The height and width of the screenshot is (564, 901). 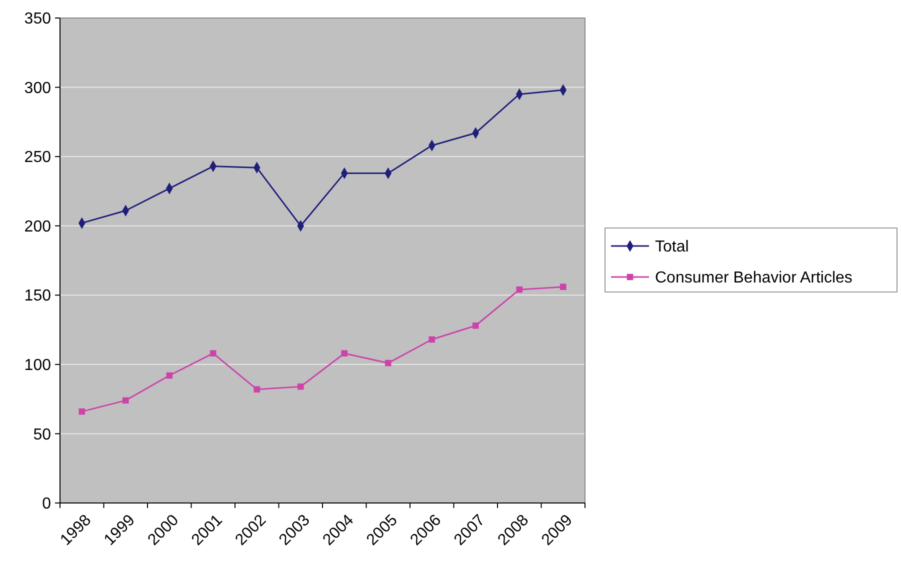 What do you see at coordinates (38, 157) in the screenshot?
I see `y-tick-label: 250` at bounding box center [38, 157].